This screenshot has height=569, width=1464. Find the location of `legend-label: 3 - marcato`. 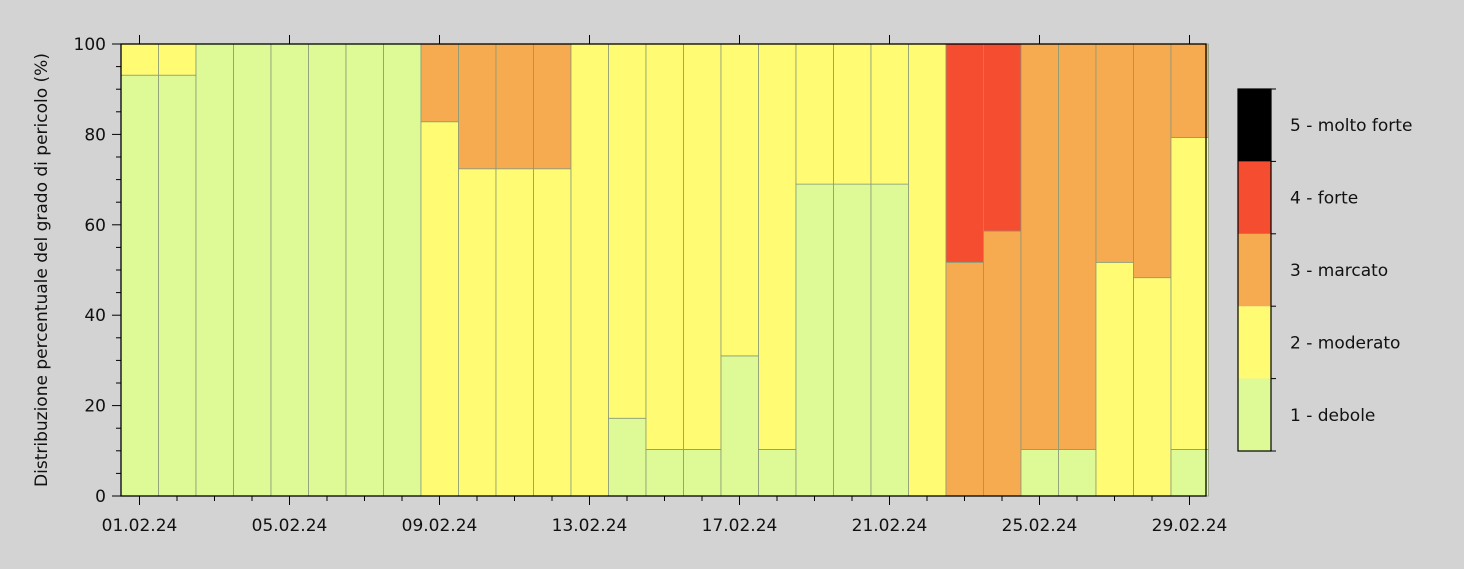

legend-label: 3 - marcato is located at coordinates (1339, 271).